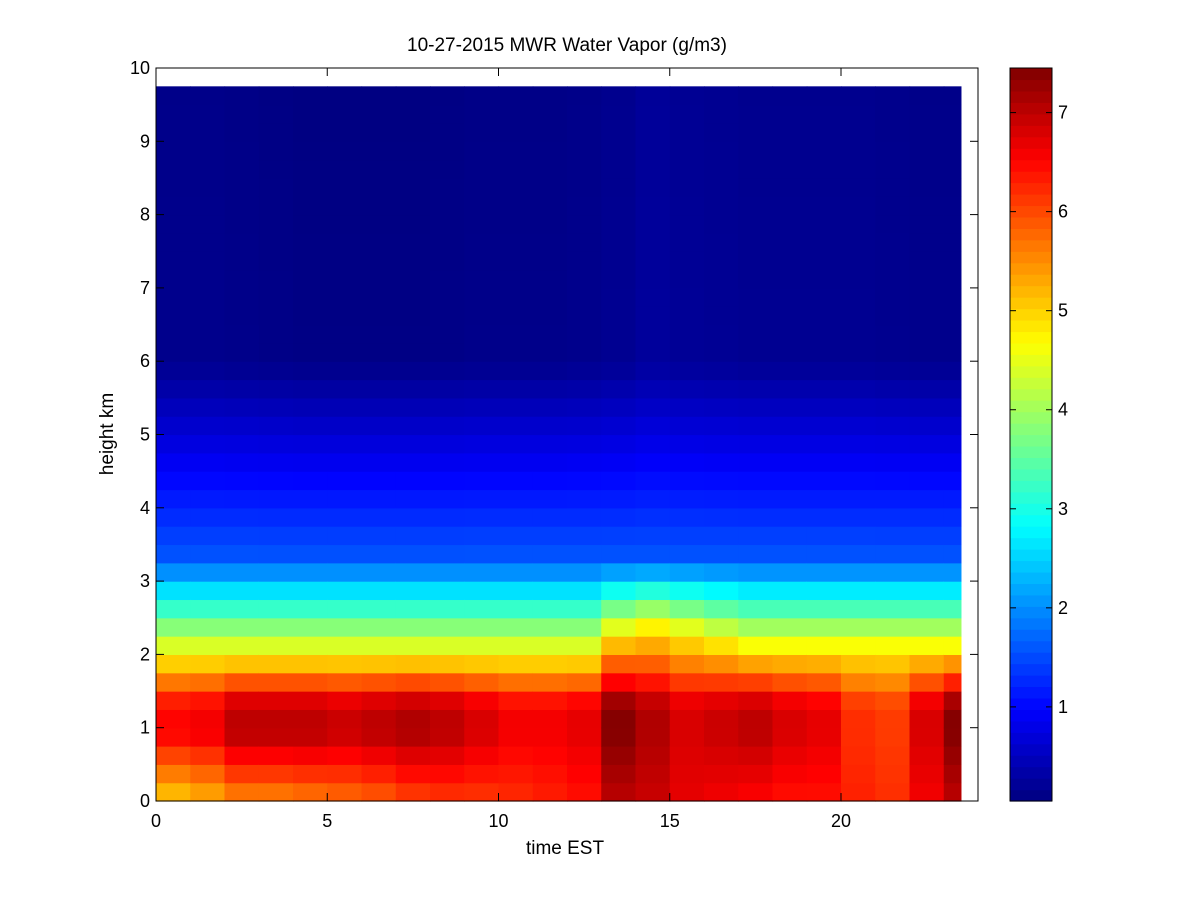  I want to click on colorbar-tick-label: 2, so click(1063, 608).